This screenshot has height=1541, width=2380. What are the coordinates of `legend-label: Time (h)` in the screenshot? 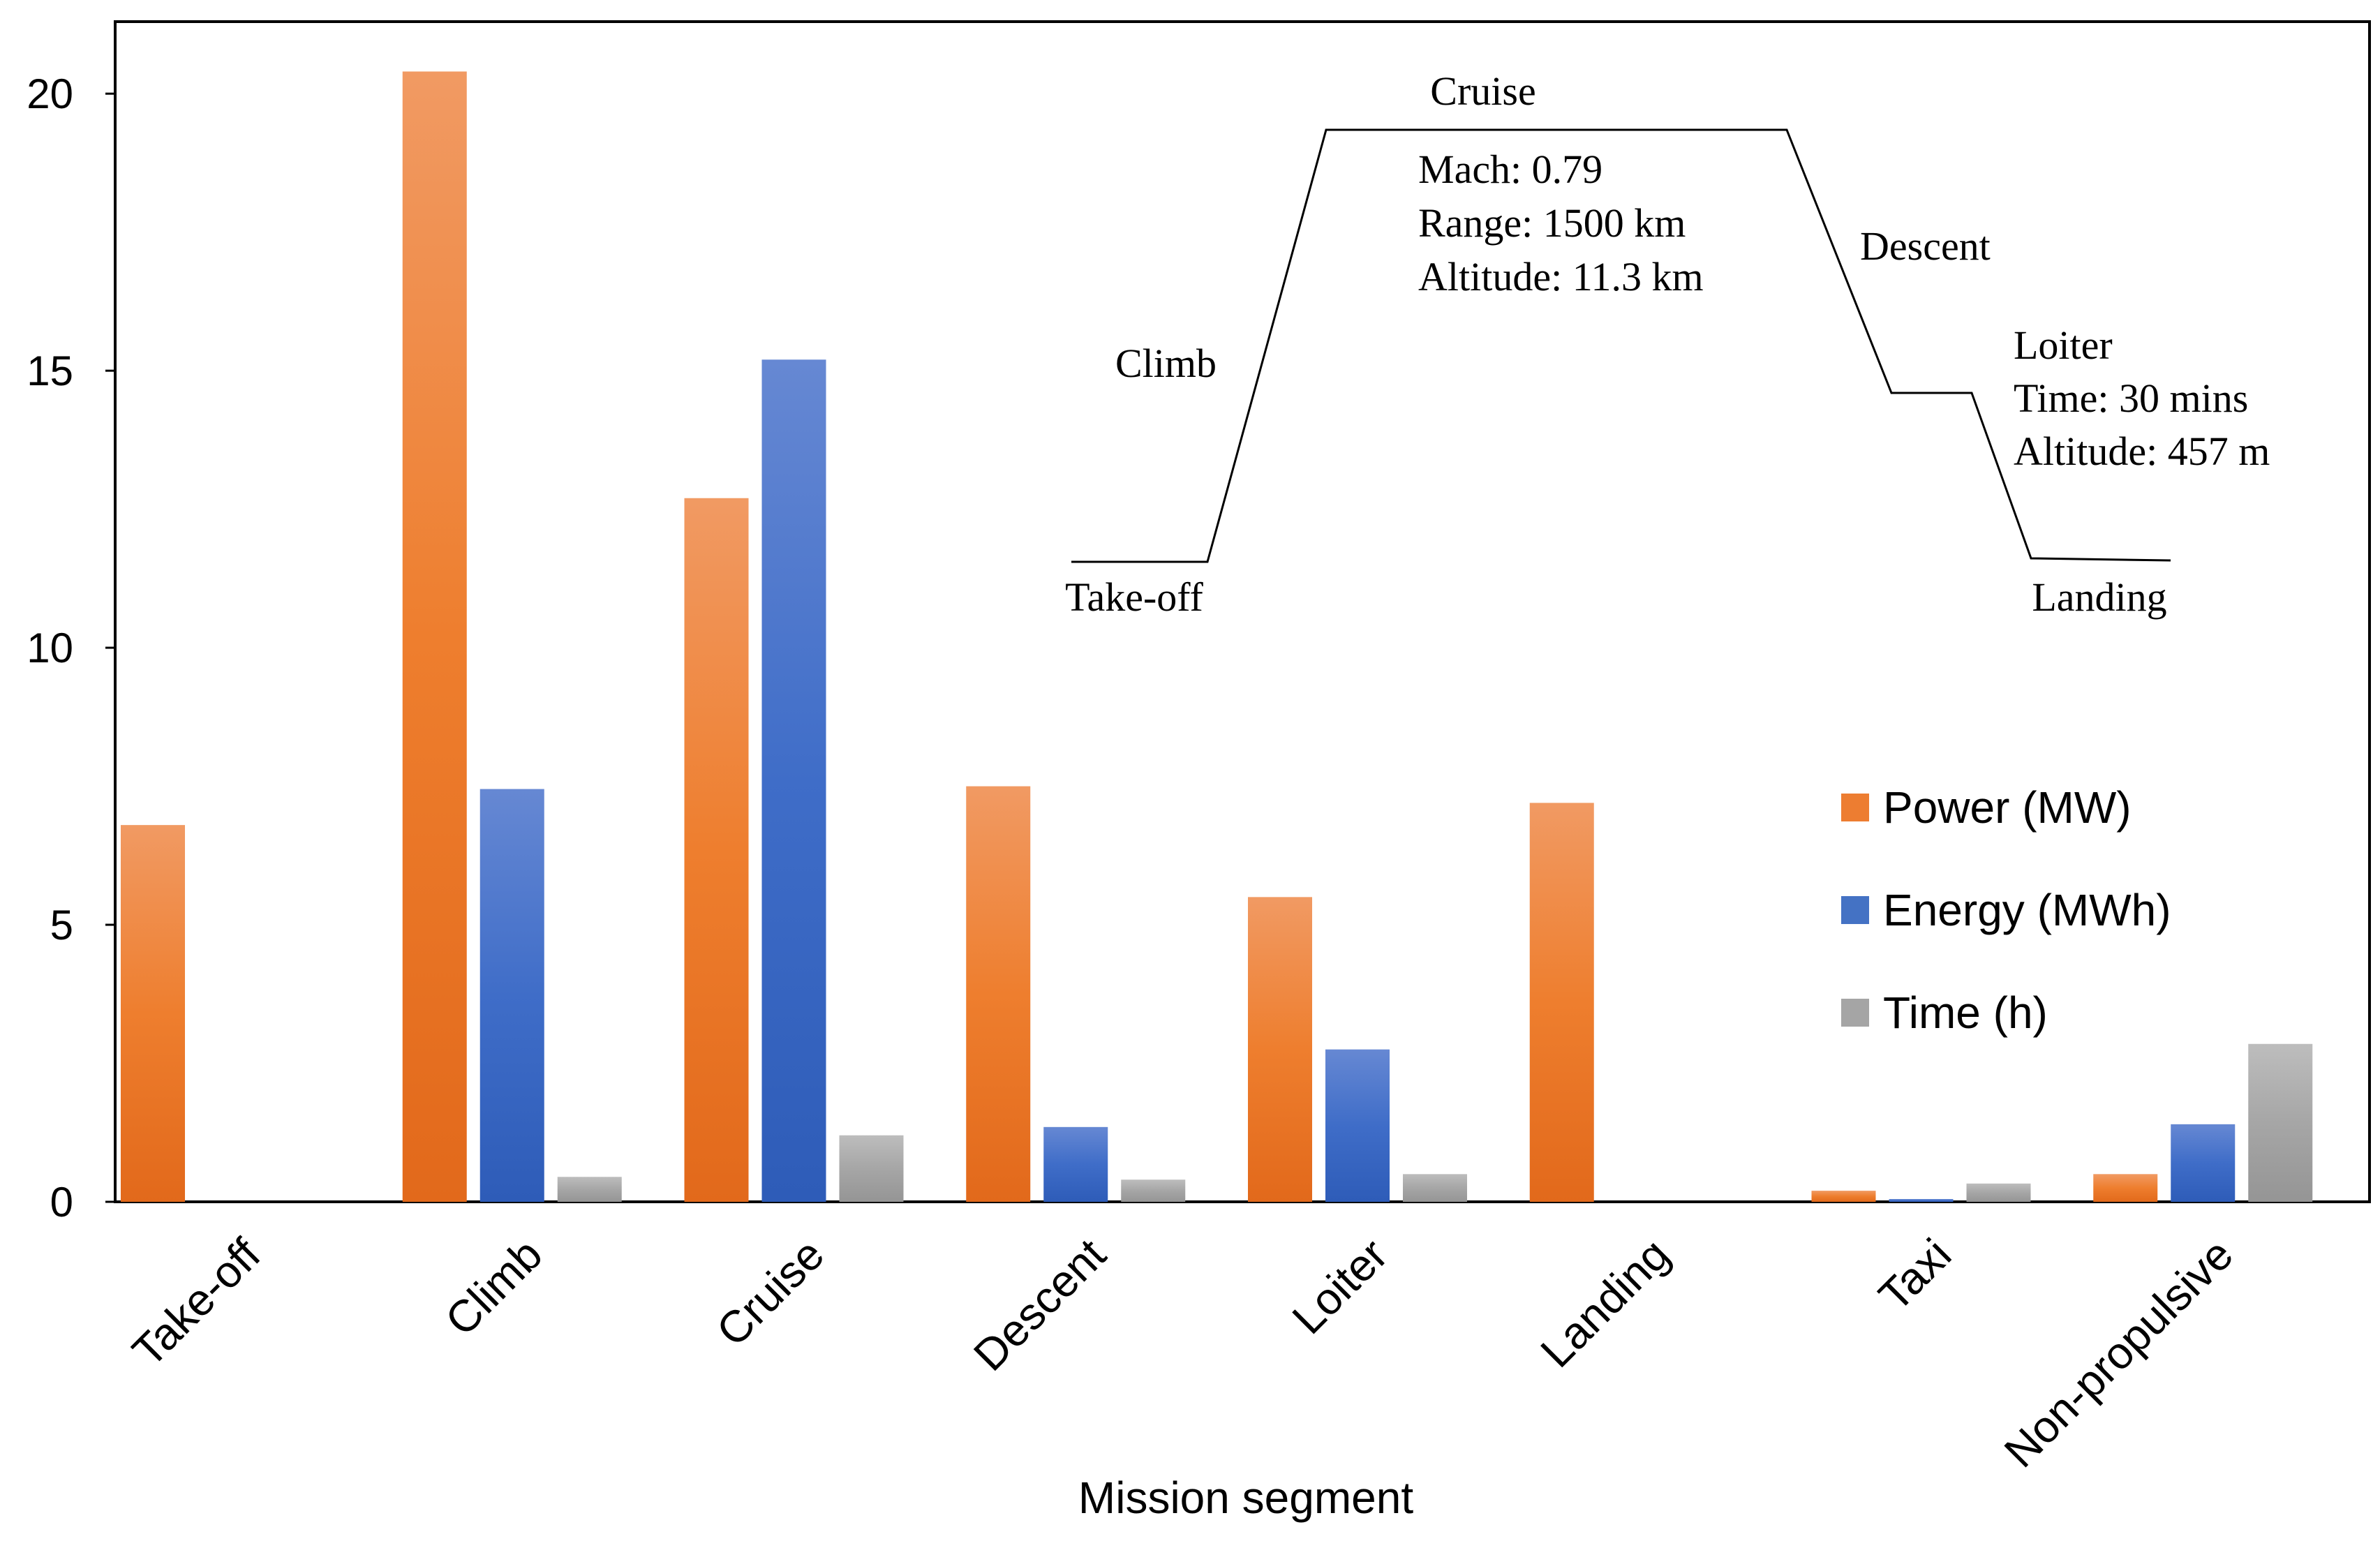 It's located at (1966, 1013).